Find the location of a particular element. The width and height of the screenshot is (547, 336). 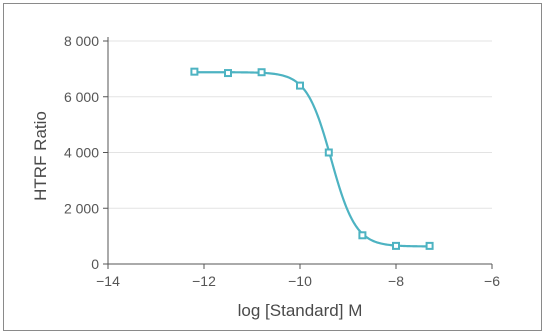

y-tick-label: 8 000 is located at coordinates (81, 41).